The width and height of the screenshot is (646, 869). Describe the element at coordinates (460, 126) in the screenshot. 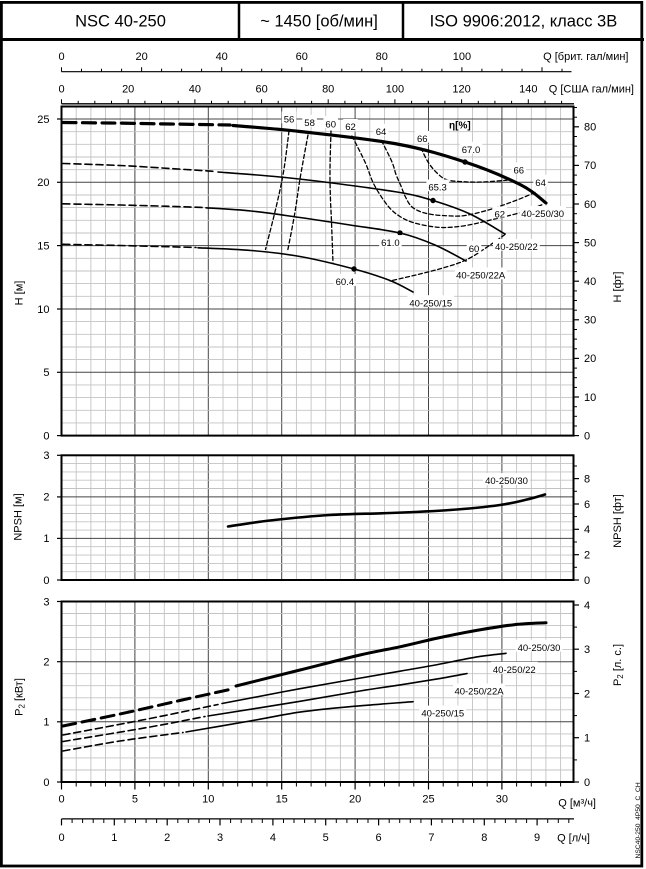

I see `svg-text: η[%]` at that location.